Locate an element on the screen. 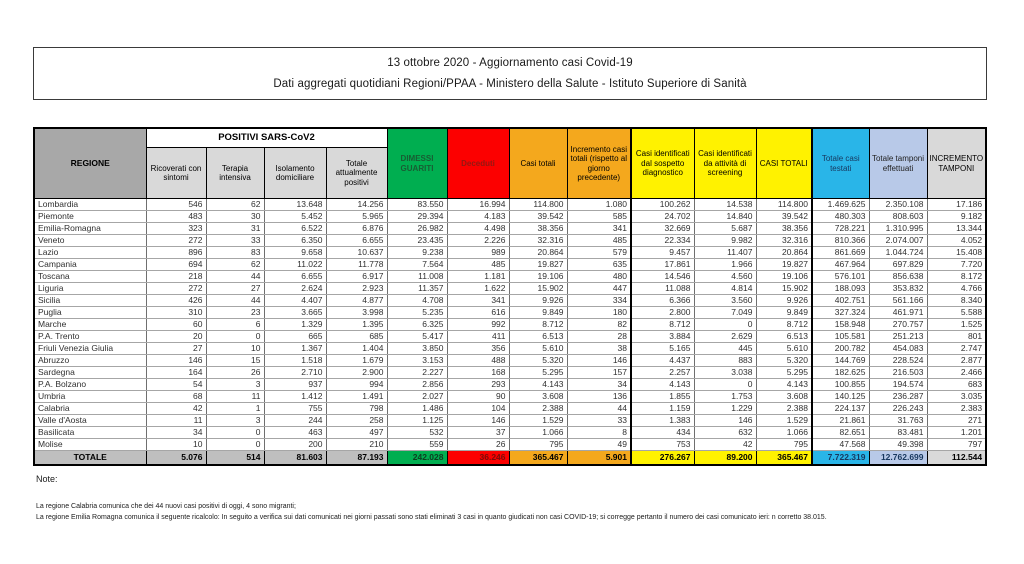  value-cell: 1.066 is located at coordinates (538, 432).